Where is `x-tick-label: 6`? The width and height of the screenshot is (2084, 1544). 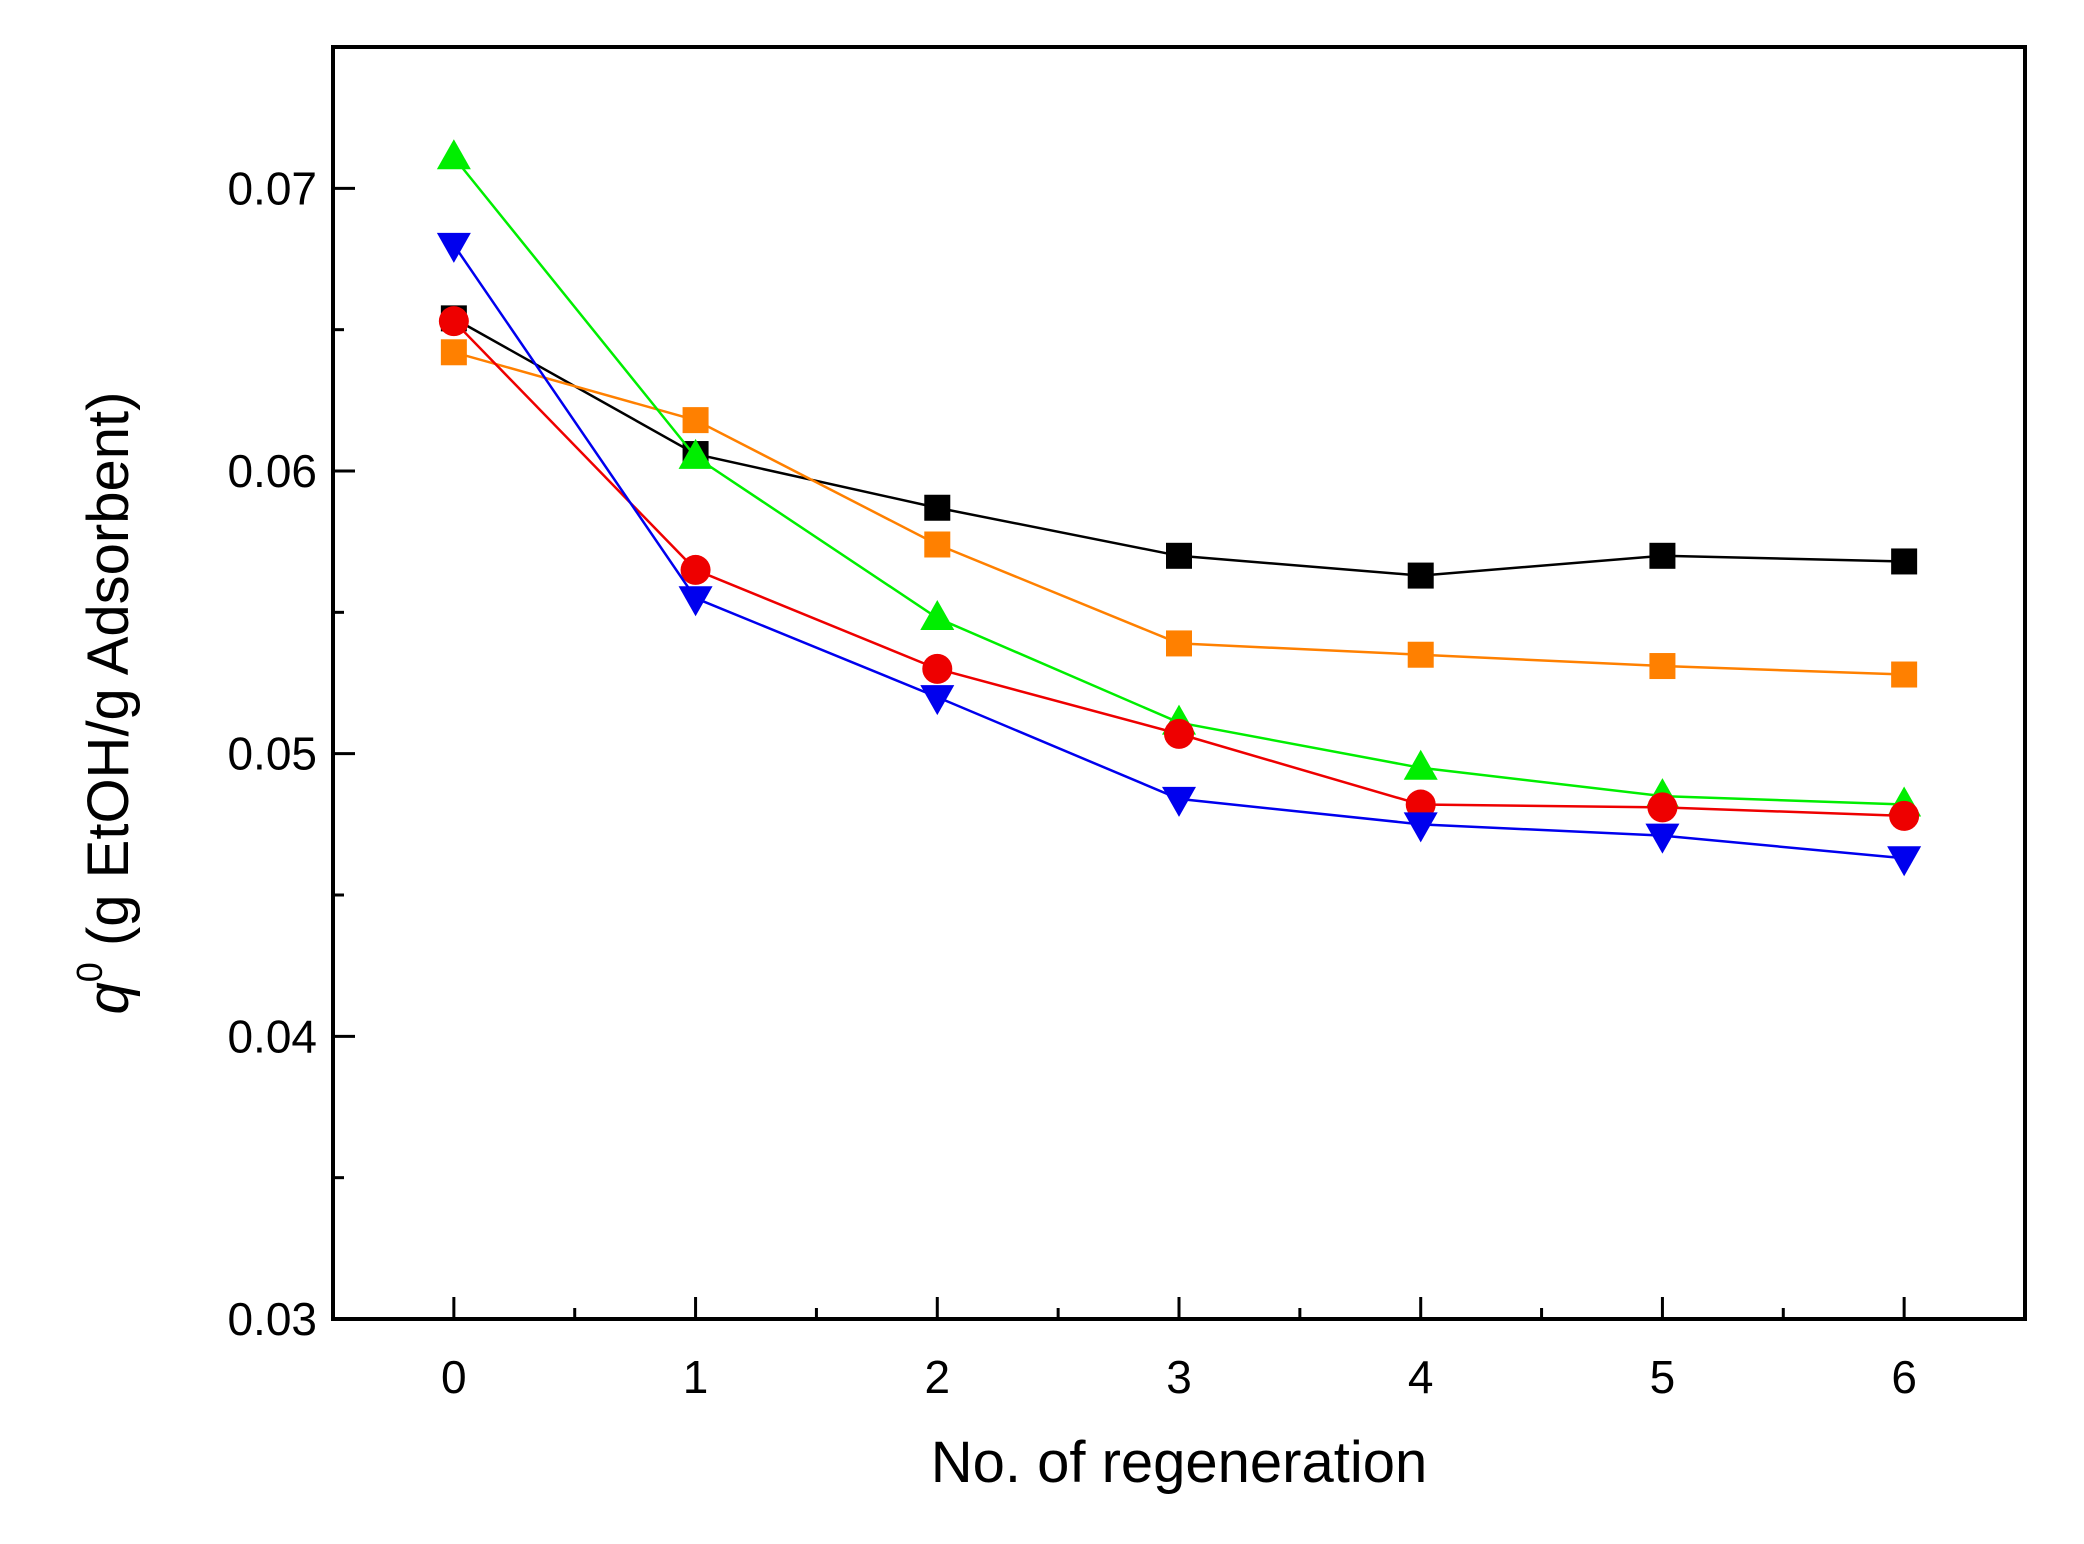
x-tick-label: 6 is located at coordinates (1904, 1377).